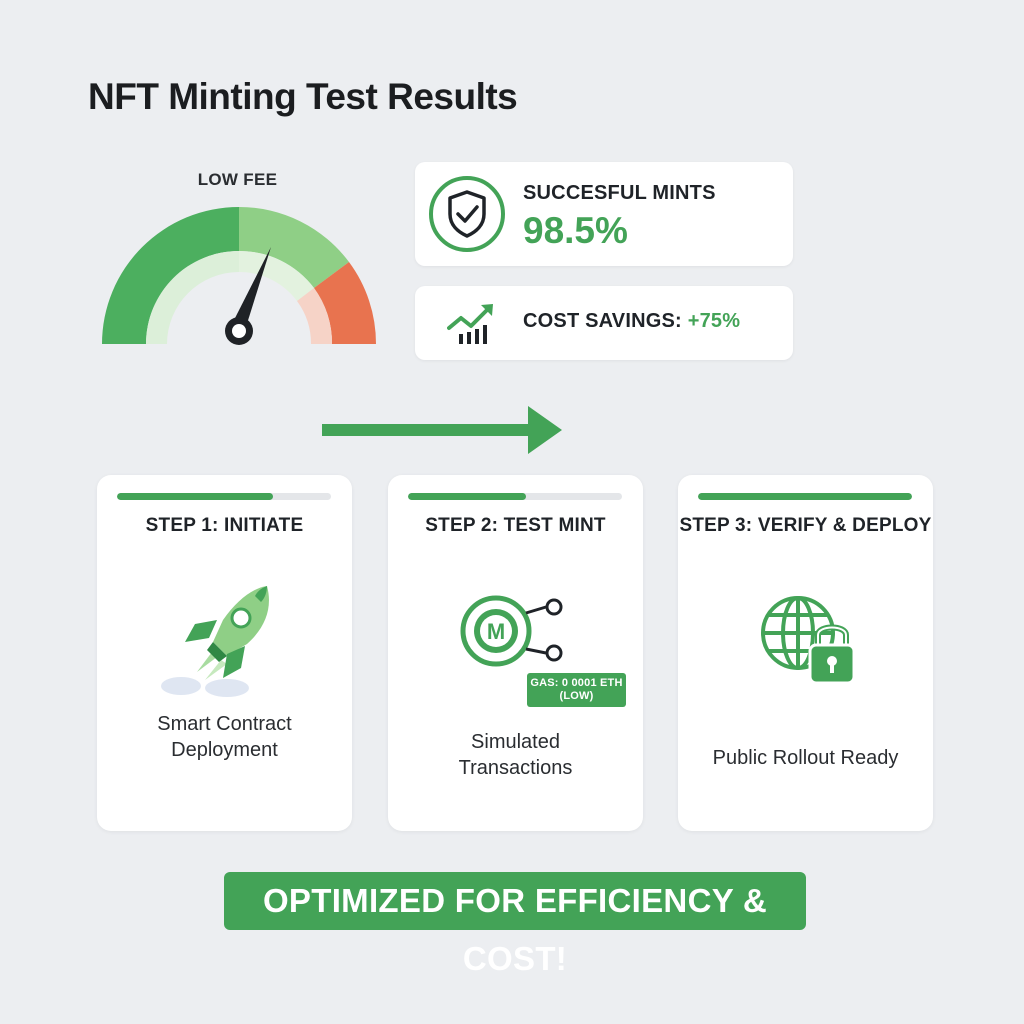 The image size is (1024, 1024). What do you see at coordinates (345, 303) in the screenshot?
I see `gauge-segment-orange` at bounding box center [345, 303].